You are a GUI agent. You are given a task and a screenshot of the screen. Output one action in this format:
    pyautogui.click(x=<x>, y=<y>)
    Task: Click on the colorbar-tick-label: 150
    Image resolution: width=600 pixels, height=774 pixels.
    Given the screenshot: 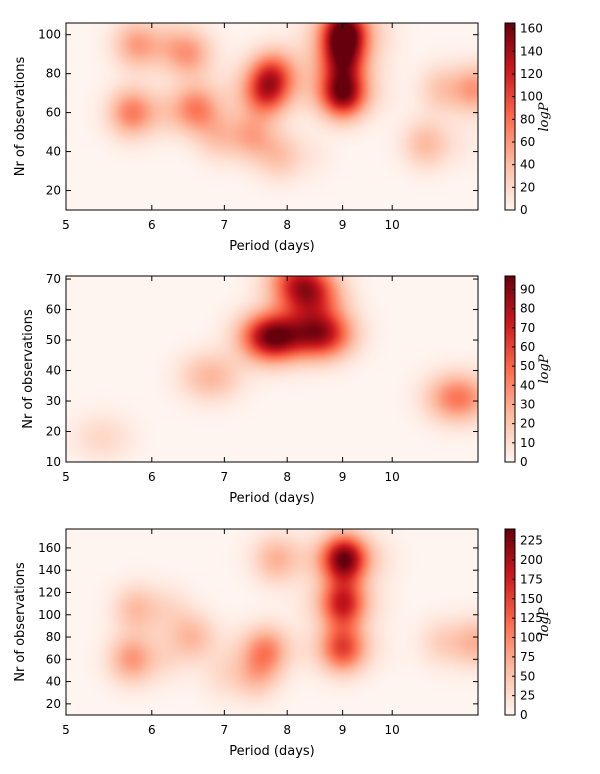 What is the action you would take?
    pyautogui.click(x=531, y=599)
    